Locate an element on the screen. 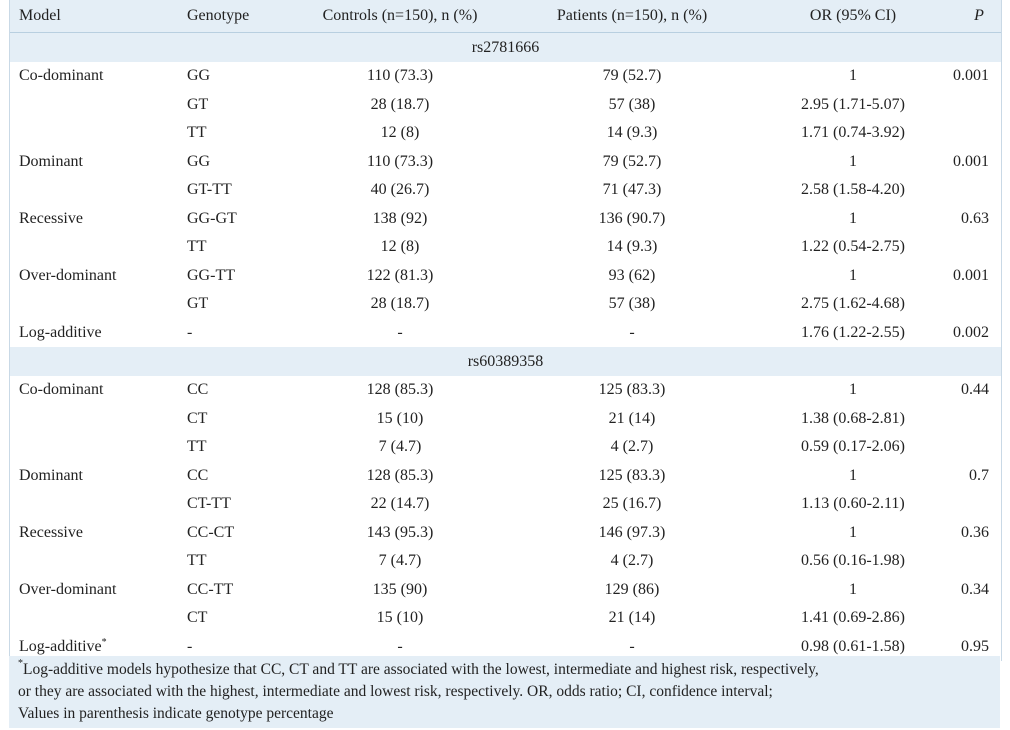 This screenshot has height=730, width=1010. cell-odds-ratio: 1.76 (1.22-2.55) is located at coordinates (853, 332).